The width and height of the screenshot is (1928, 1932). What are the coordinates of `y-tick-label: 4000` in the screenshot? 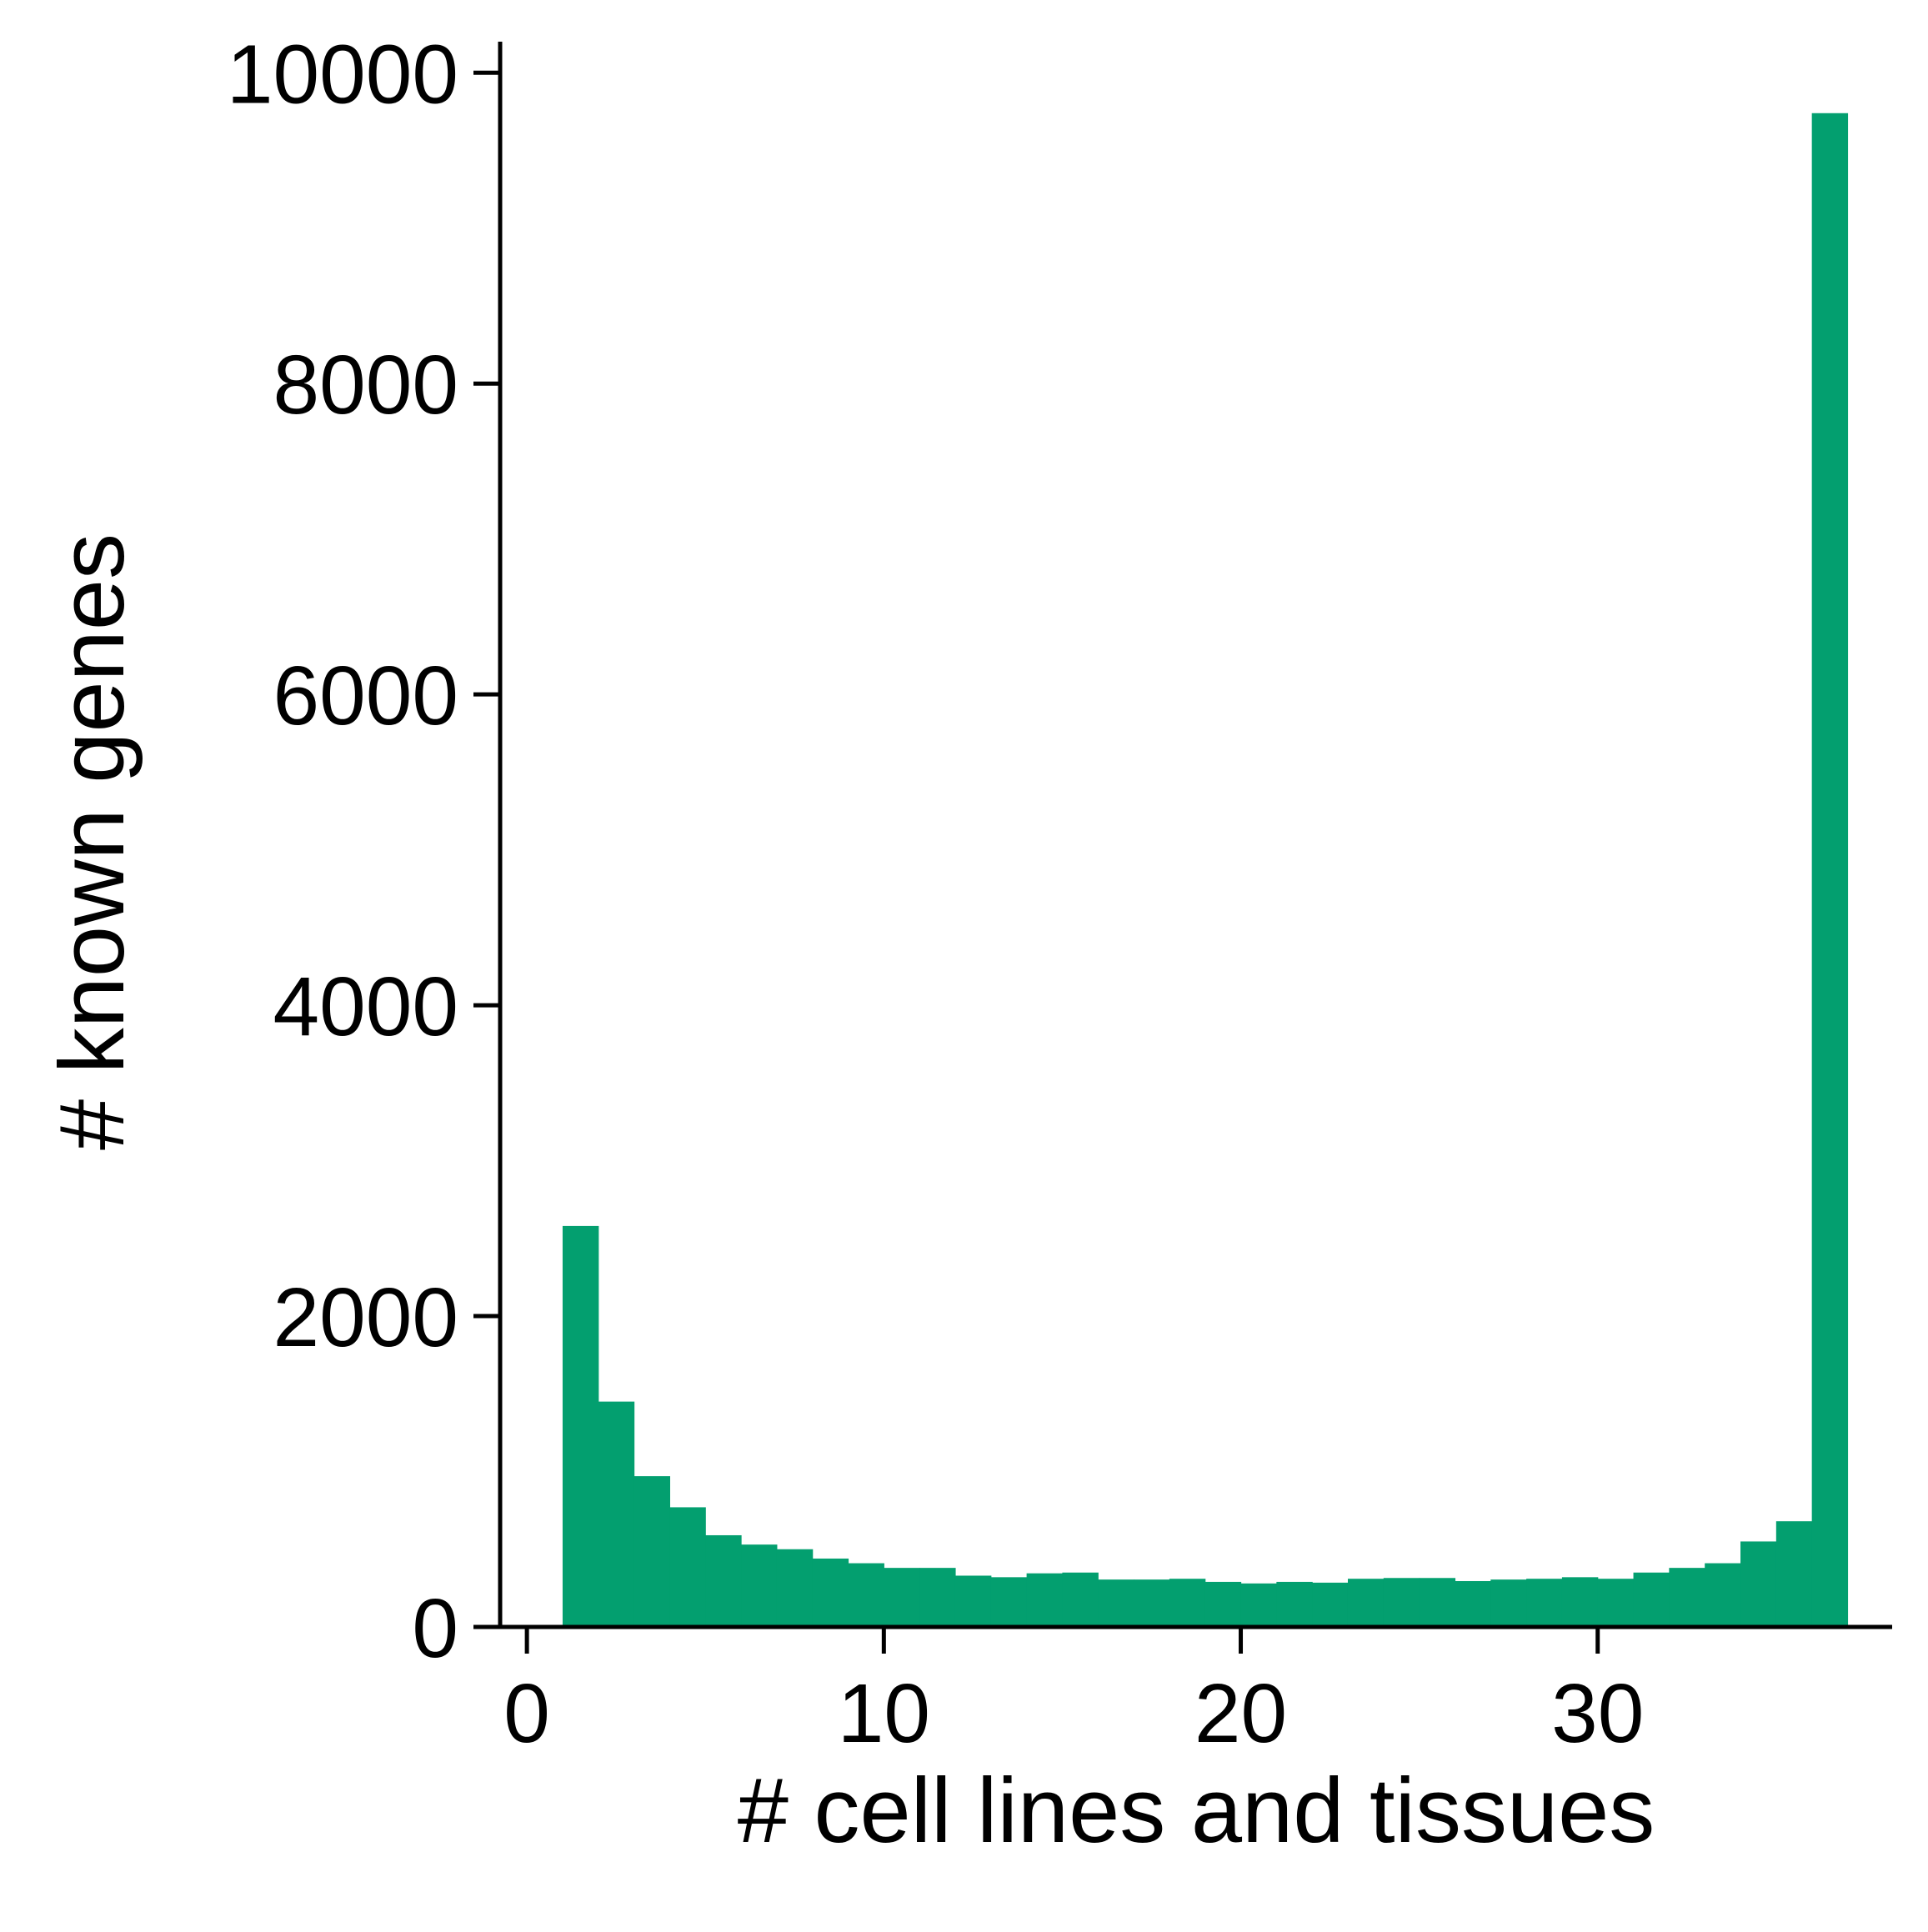 It's located at (365, 1007).